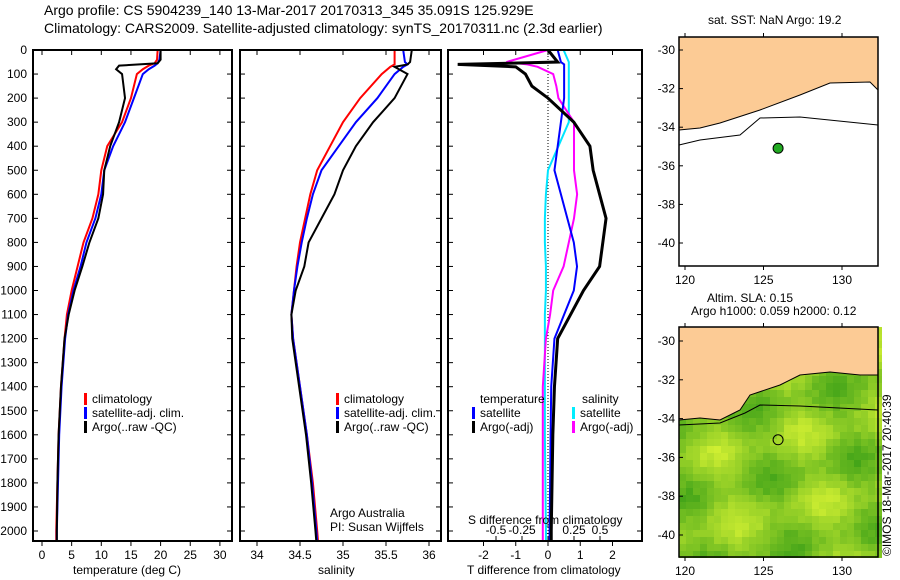 The width and height of the screenshot is (900, 580). I want to click on depth-tick-label: 1700, so click(13, 459).